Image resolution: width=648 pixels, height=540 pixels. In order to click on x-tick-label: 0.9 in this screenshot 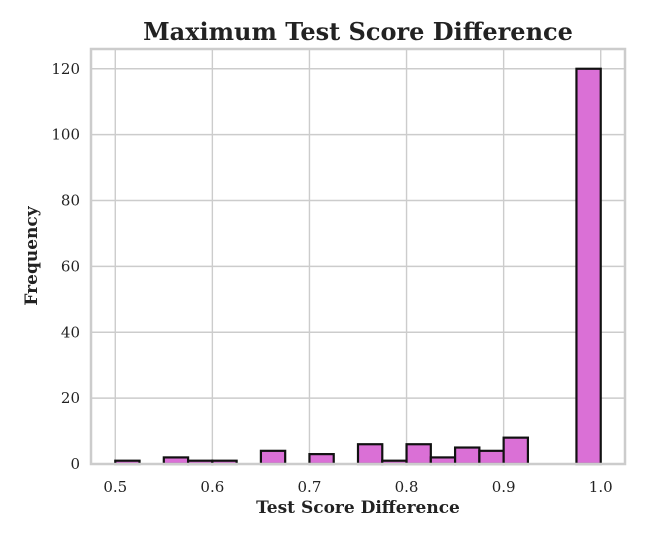, I will do `click(504, 487)`.